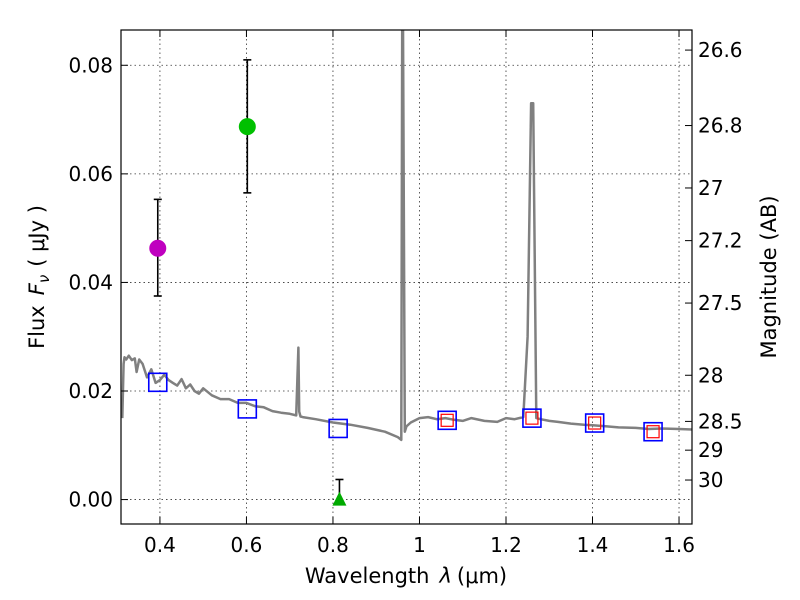 Image resolution: width=800 pixels, height=600 pixels. I want to click on y2-tick-label: 30, so click(710, 480).